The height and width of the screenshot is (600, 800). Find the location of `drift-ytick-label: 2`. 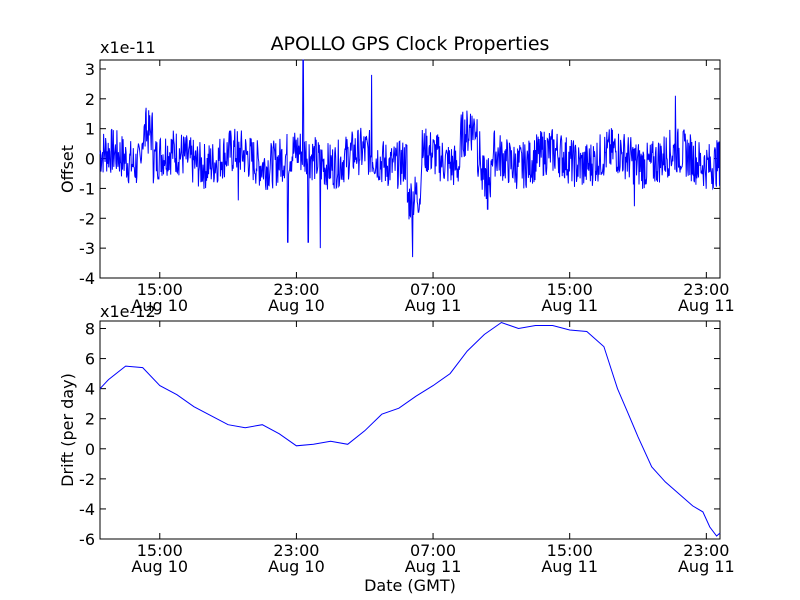

drift-ytick-label: 2 is located at coordinates (90, 419).